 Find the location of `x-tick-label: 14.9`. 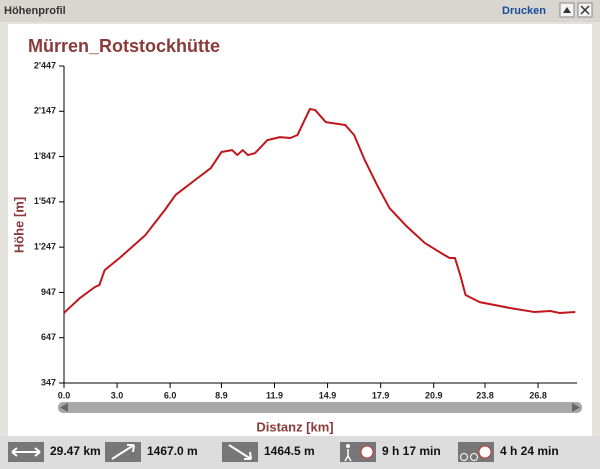

x-tick-label: 14.9 is located at coordinates (328, 395).